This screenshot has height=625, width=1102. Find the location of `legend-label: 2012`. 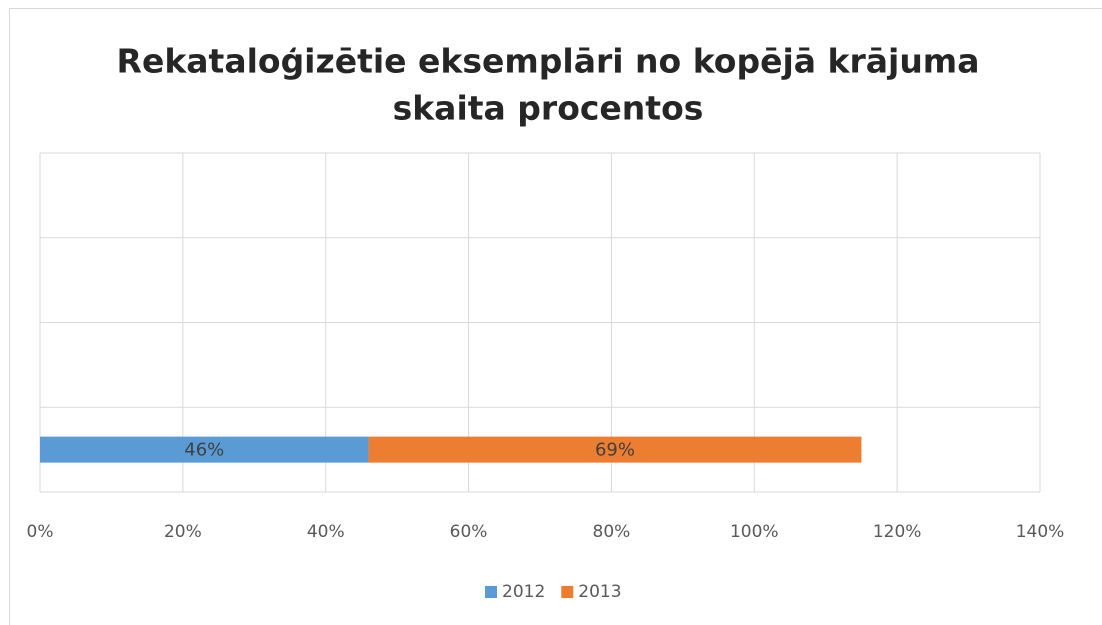

legend-label: 2012 is located at coordinates (523, 592).